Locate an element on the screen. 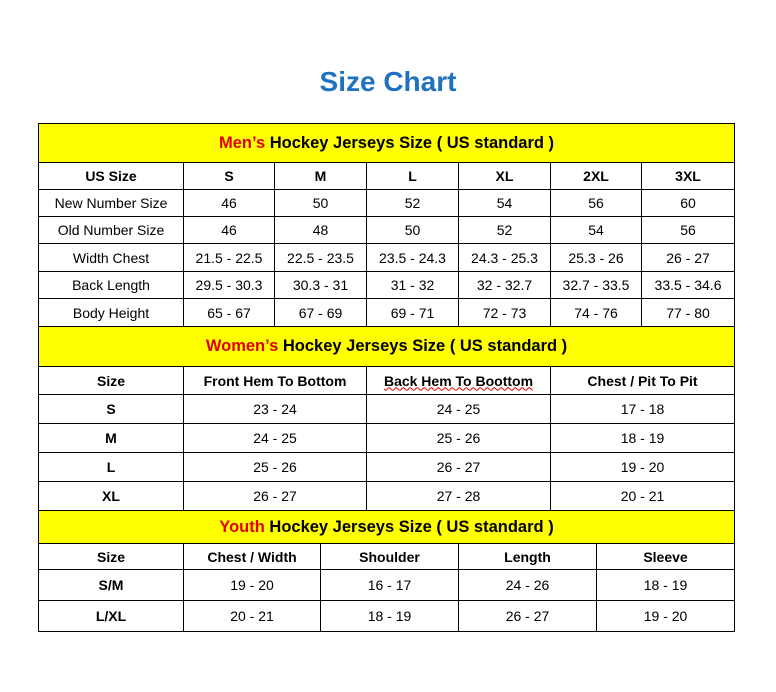 Image resolution: width=776 pixels, height=692 pixels. column-header: M is located at coordinates (320, 176).